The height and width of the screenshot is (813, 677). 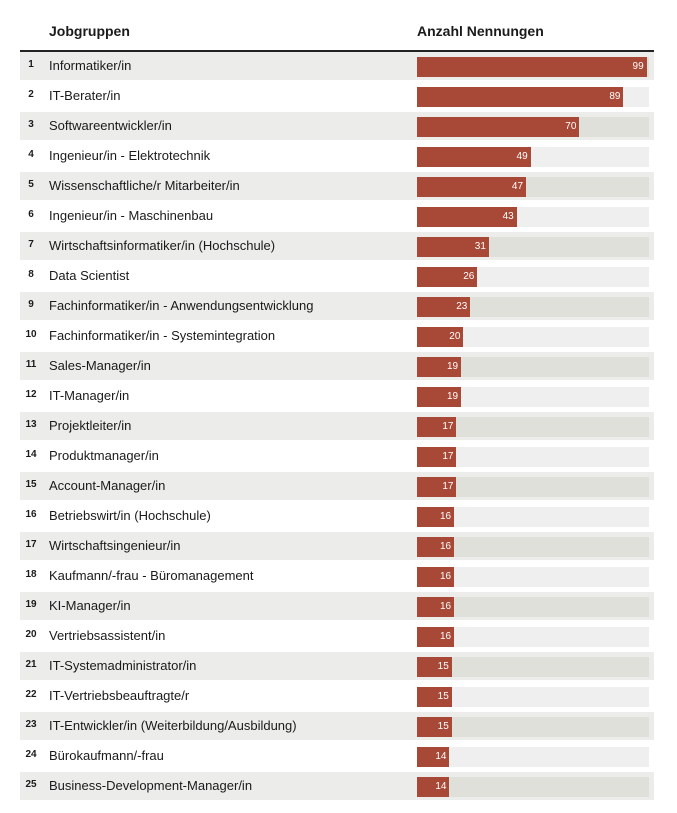 What do you see at coordinates (107, 635) in the screenshot?
I see `category-label: Vertriebsassistent/in` at bounding box center [107, 635].